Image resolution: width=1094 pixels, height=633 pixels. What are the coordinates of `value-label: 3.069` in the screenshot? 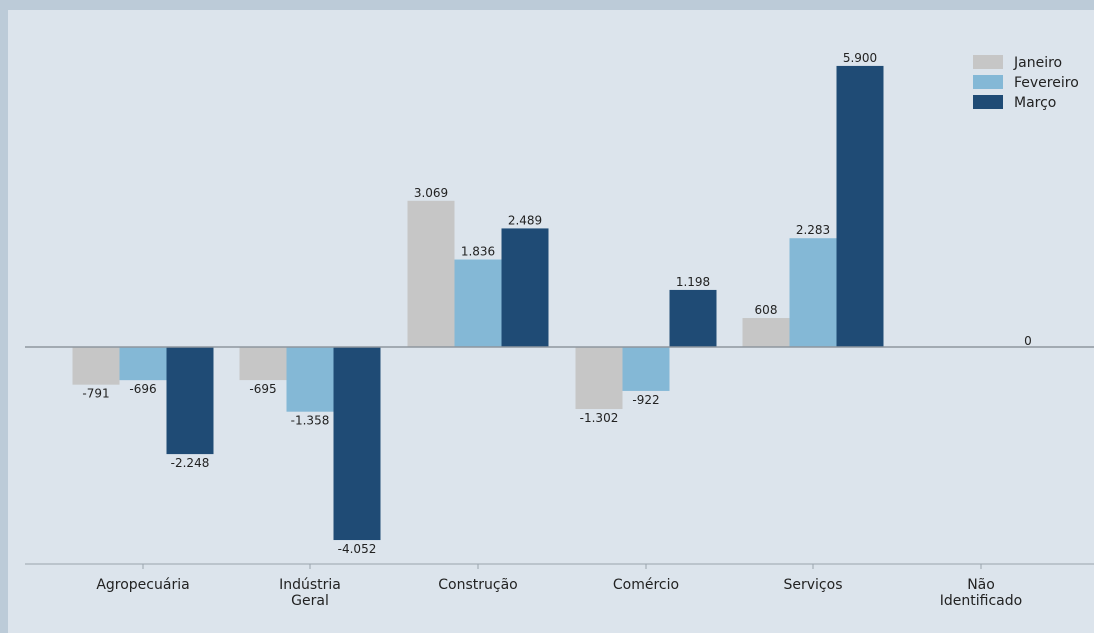 It's located at (431, 193).